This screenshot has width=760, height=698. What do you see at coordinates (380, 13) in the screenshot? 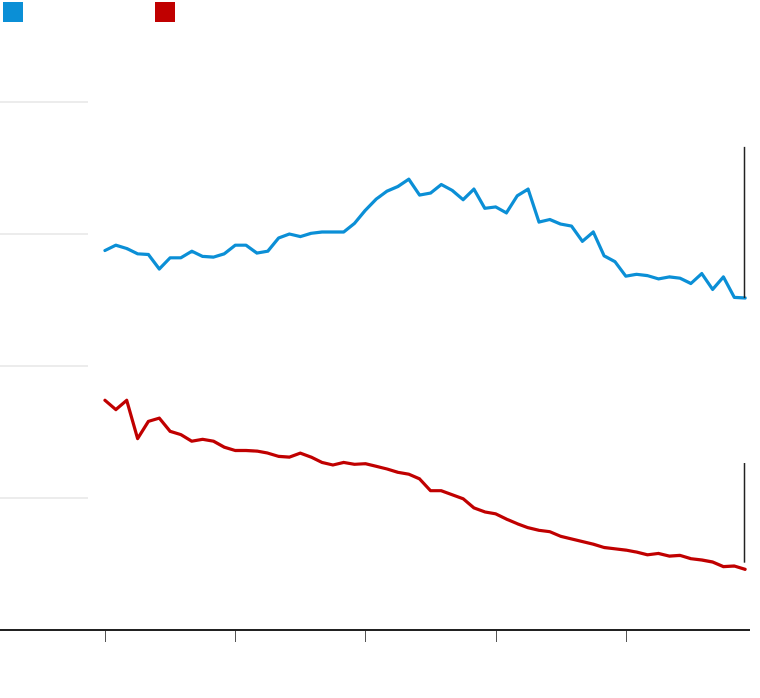
I see `chart-legend` at bounding box center [380, 13].